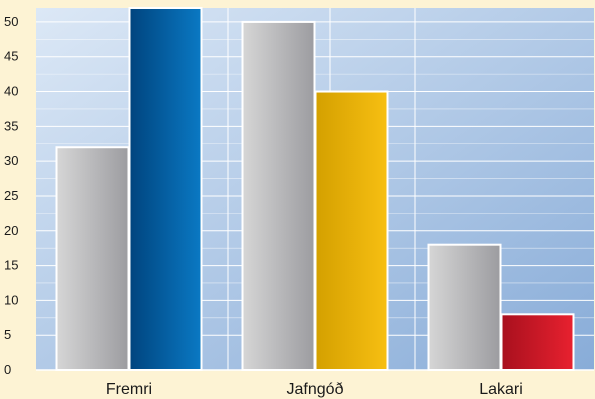 Image resolution: width=595 pixels, height=399 pixels. I want to click on bar-jafngóð-series2, so click(351, 231).